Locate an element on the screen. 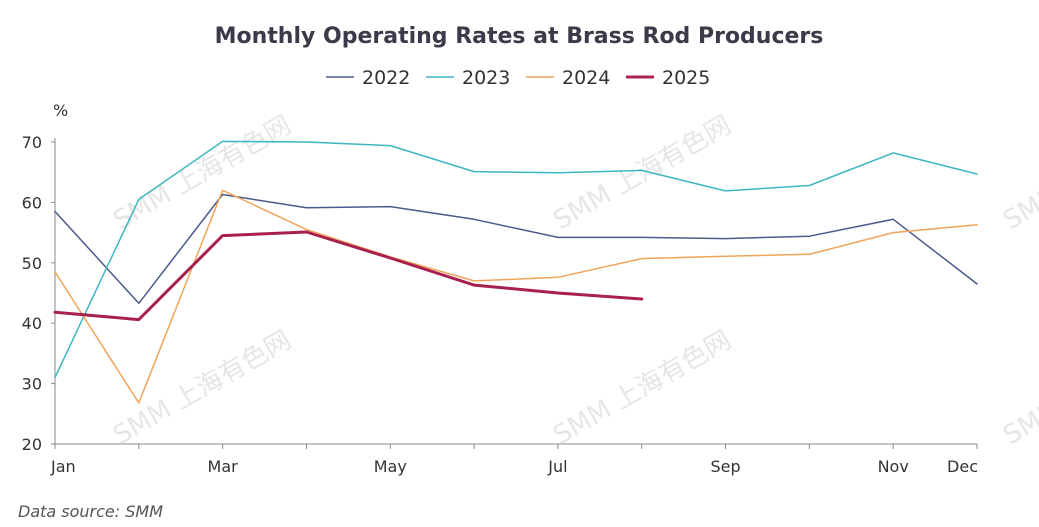 This screenshot has height=527, width=1039. x-tick-label: Jul is located at coordinates (557, 466).